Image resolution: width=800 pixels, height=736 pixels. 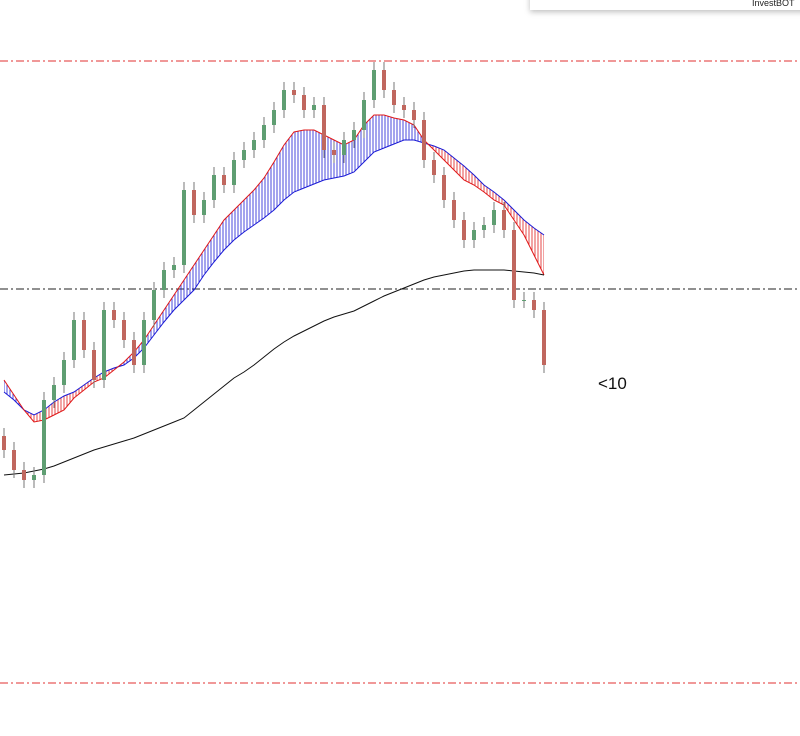 I want to click on annotation: <10, so click(x=612, y=383).